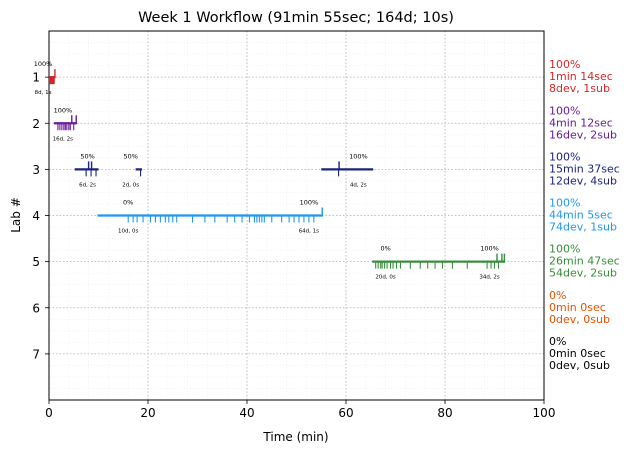 This screenshot has width=630, height=457. Describe the element at coordinates (36, 308) in the screenshot. I see `y-tick-label: 6` at that location.